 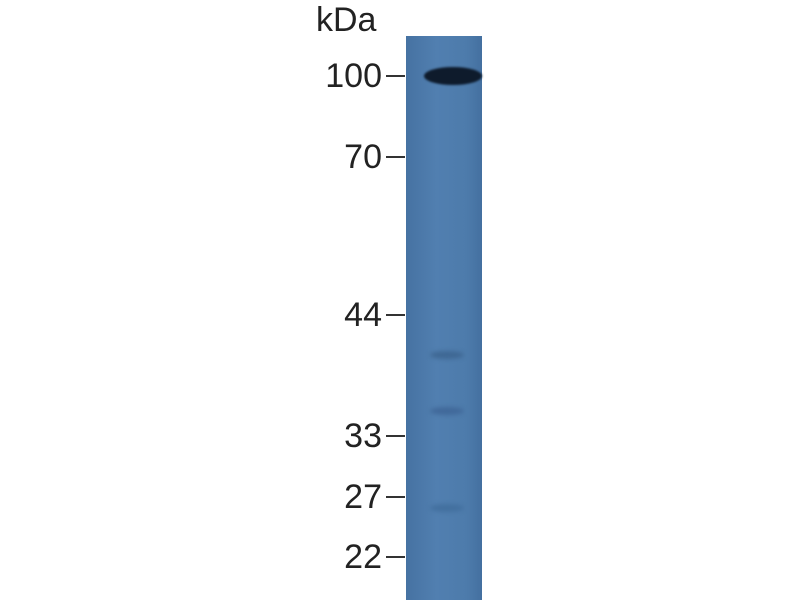 What do you see at coordinates (363, 436) in the screenshot?
I see `marker-label: 33` at bounding box center [363, 436].